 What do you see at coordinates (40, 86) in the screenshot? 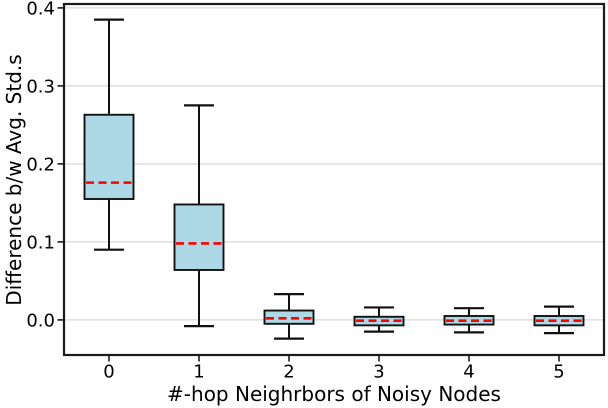
I see `y-tick-label: 0.3` at bounding box center [40, 86].